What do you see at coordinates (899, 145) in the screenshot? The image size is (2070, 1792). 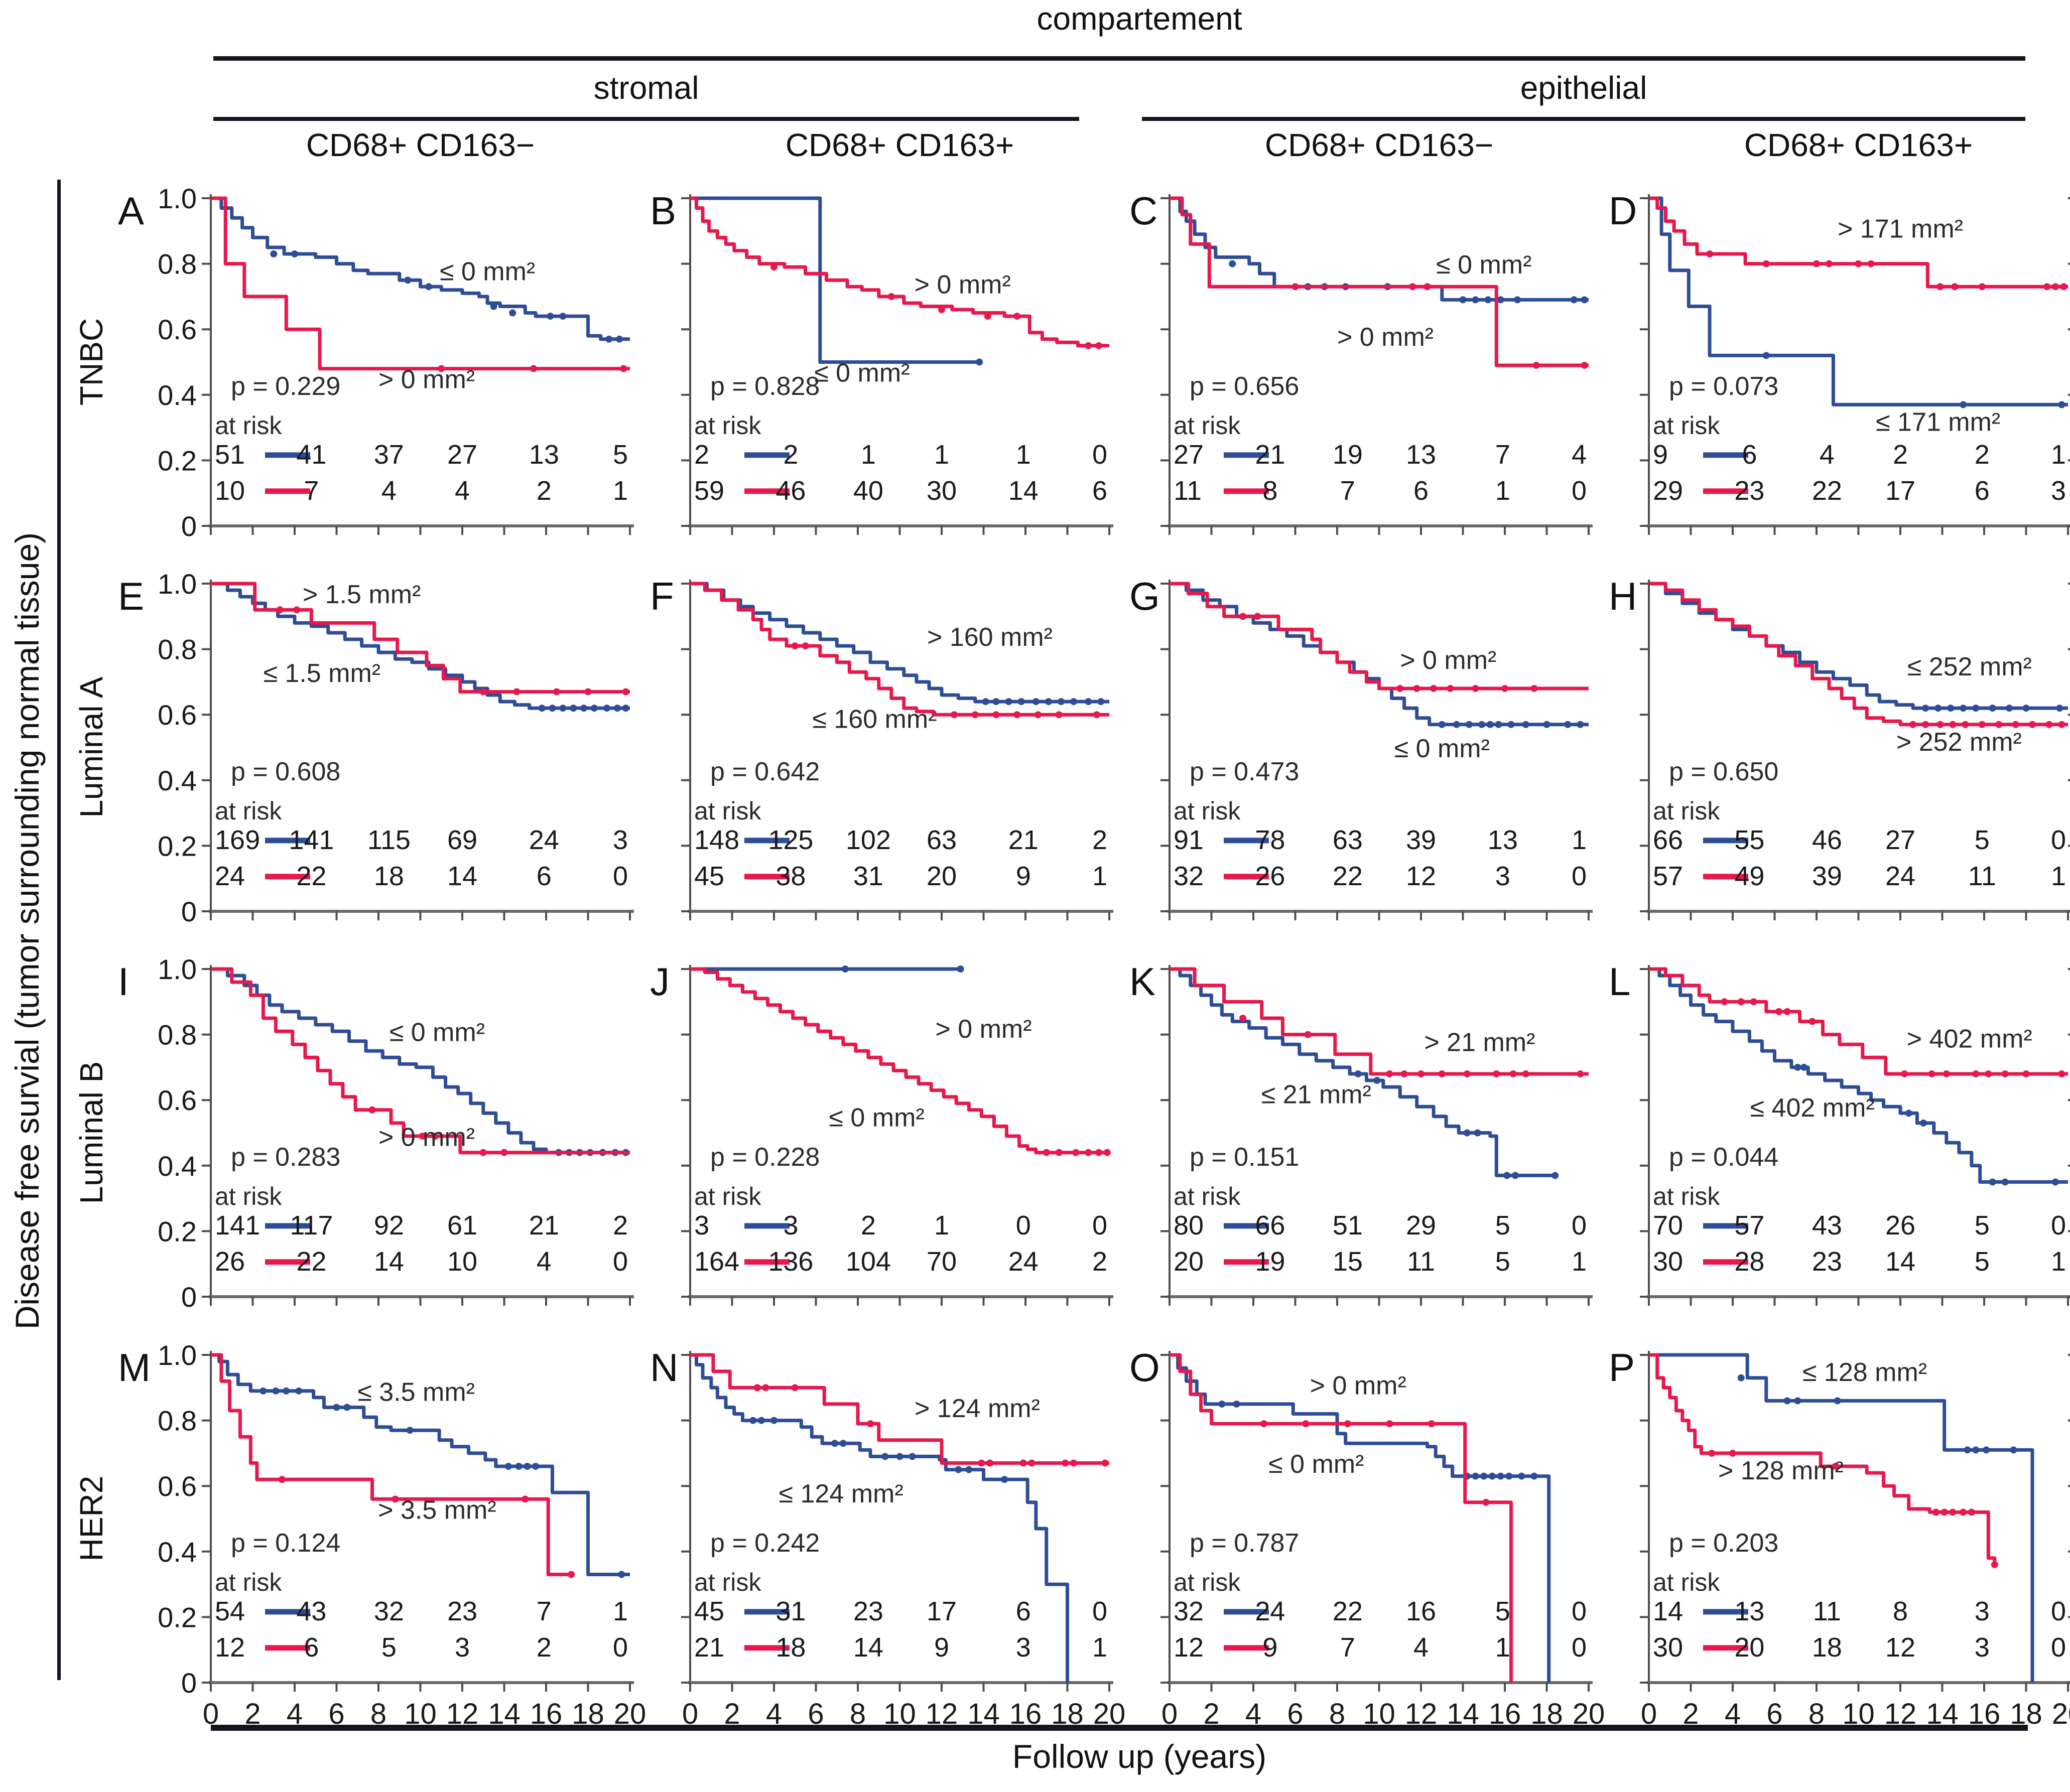 I see `column-header-2: CD68+ CD163+` at bounding box center [899, 145].